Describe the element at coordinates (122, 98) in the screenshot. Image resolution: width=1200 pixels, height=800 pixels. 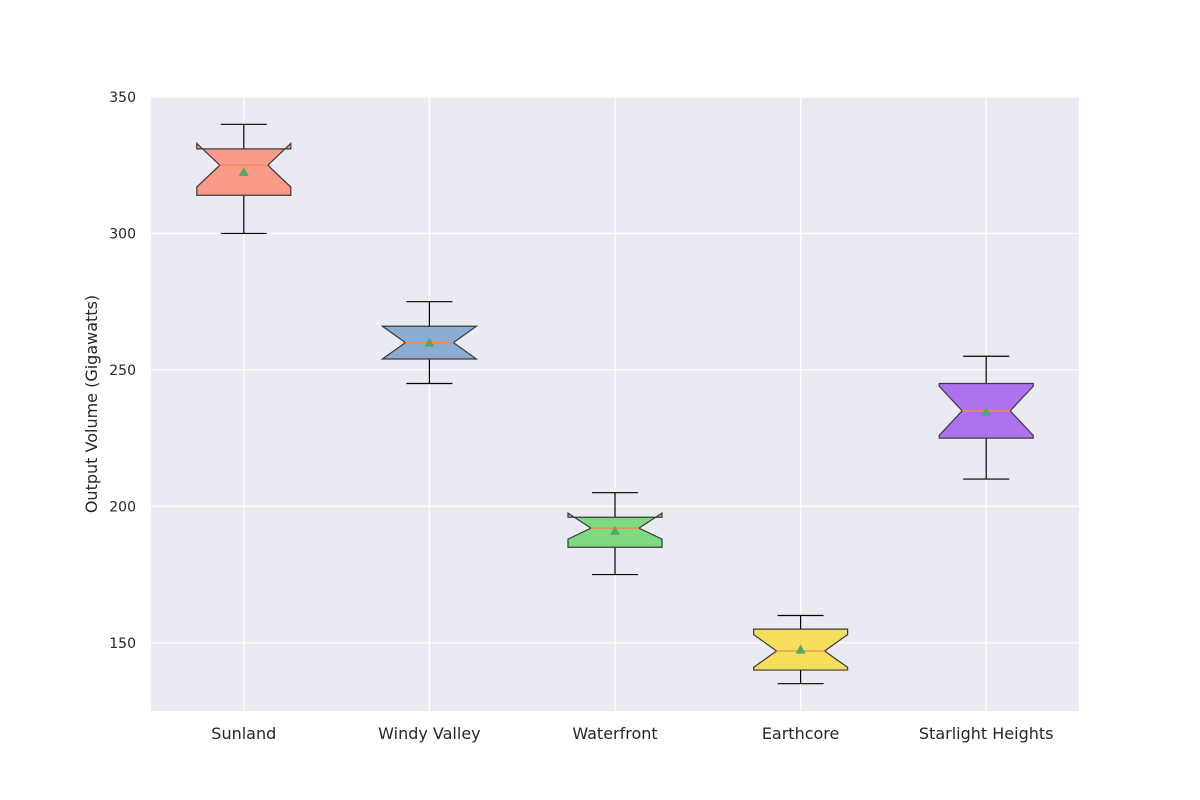
I see `y-tick-label: 350` at that location.